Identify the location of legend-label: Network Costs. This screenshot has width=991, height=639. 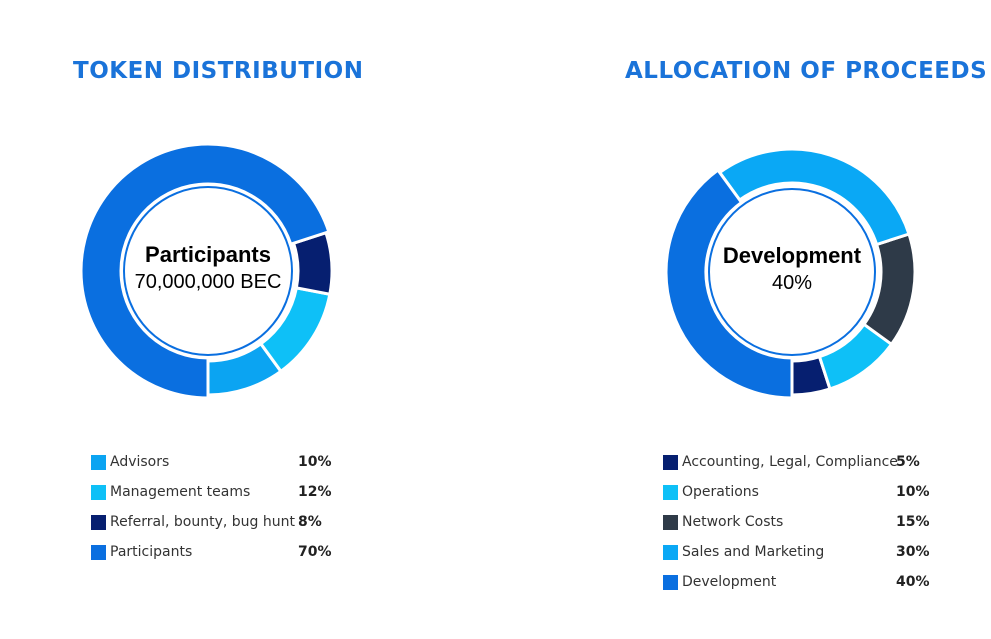
(733, 522).